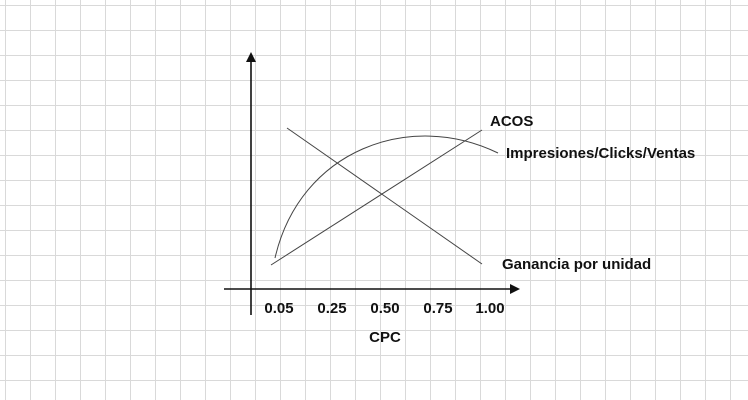 This screenshot has width=748, height=400. I want to click on profit-label: Ganancia por unidad, so click(576, 264).